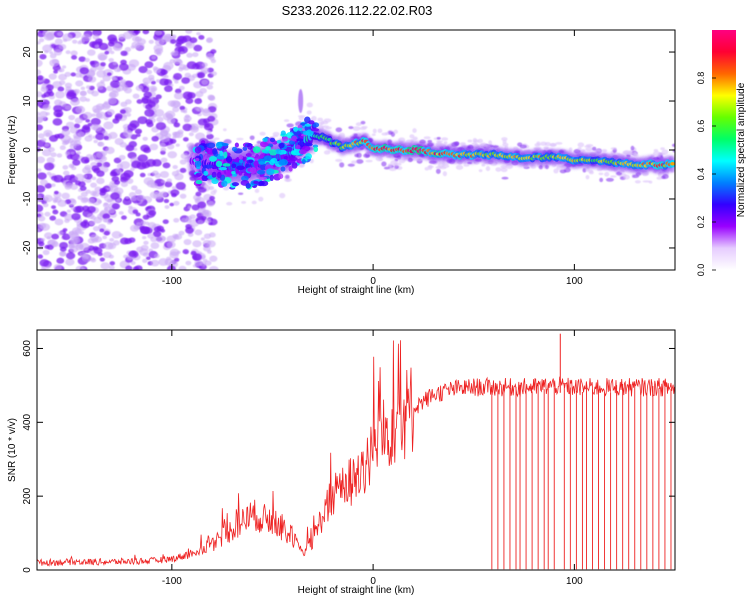 The height and width of the screenshot is (600, 750). I want to click on snr-y-tick: 600, so click(348, 348).